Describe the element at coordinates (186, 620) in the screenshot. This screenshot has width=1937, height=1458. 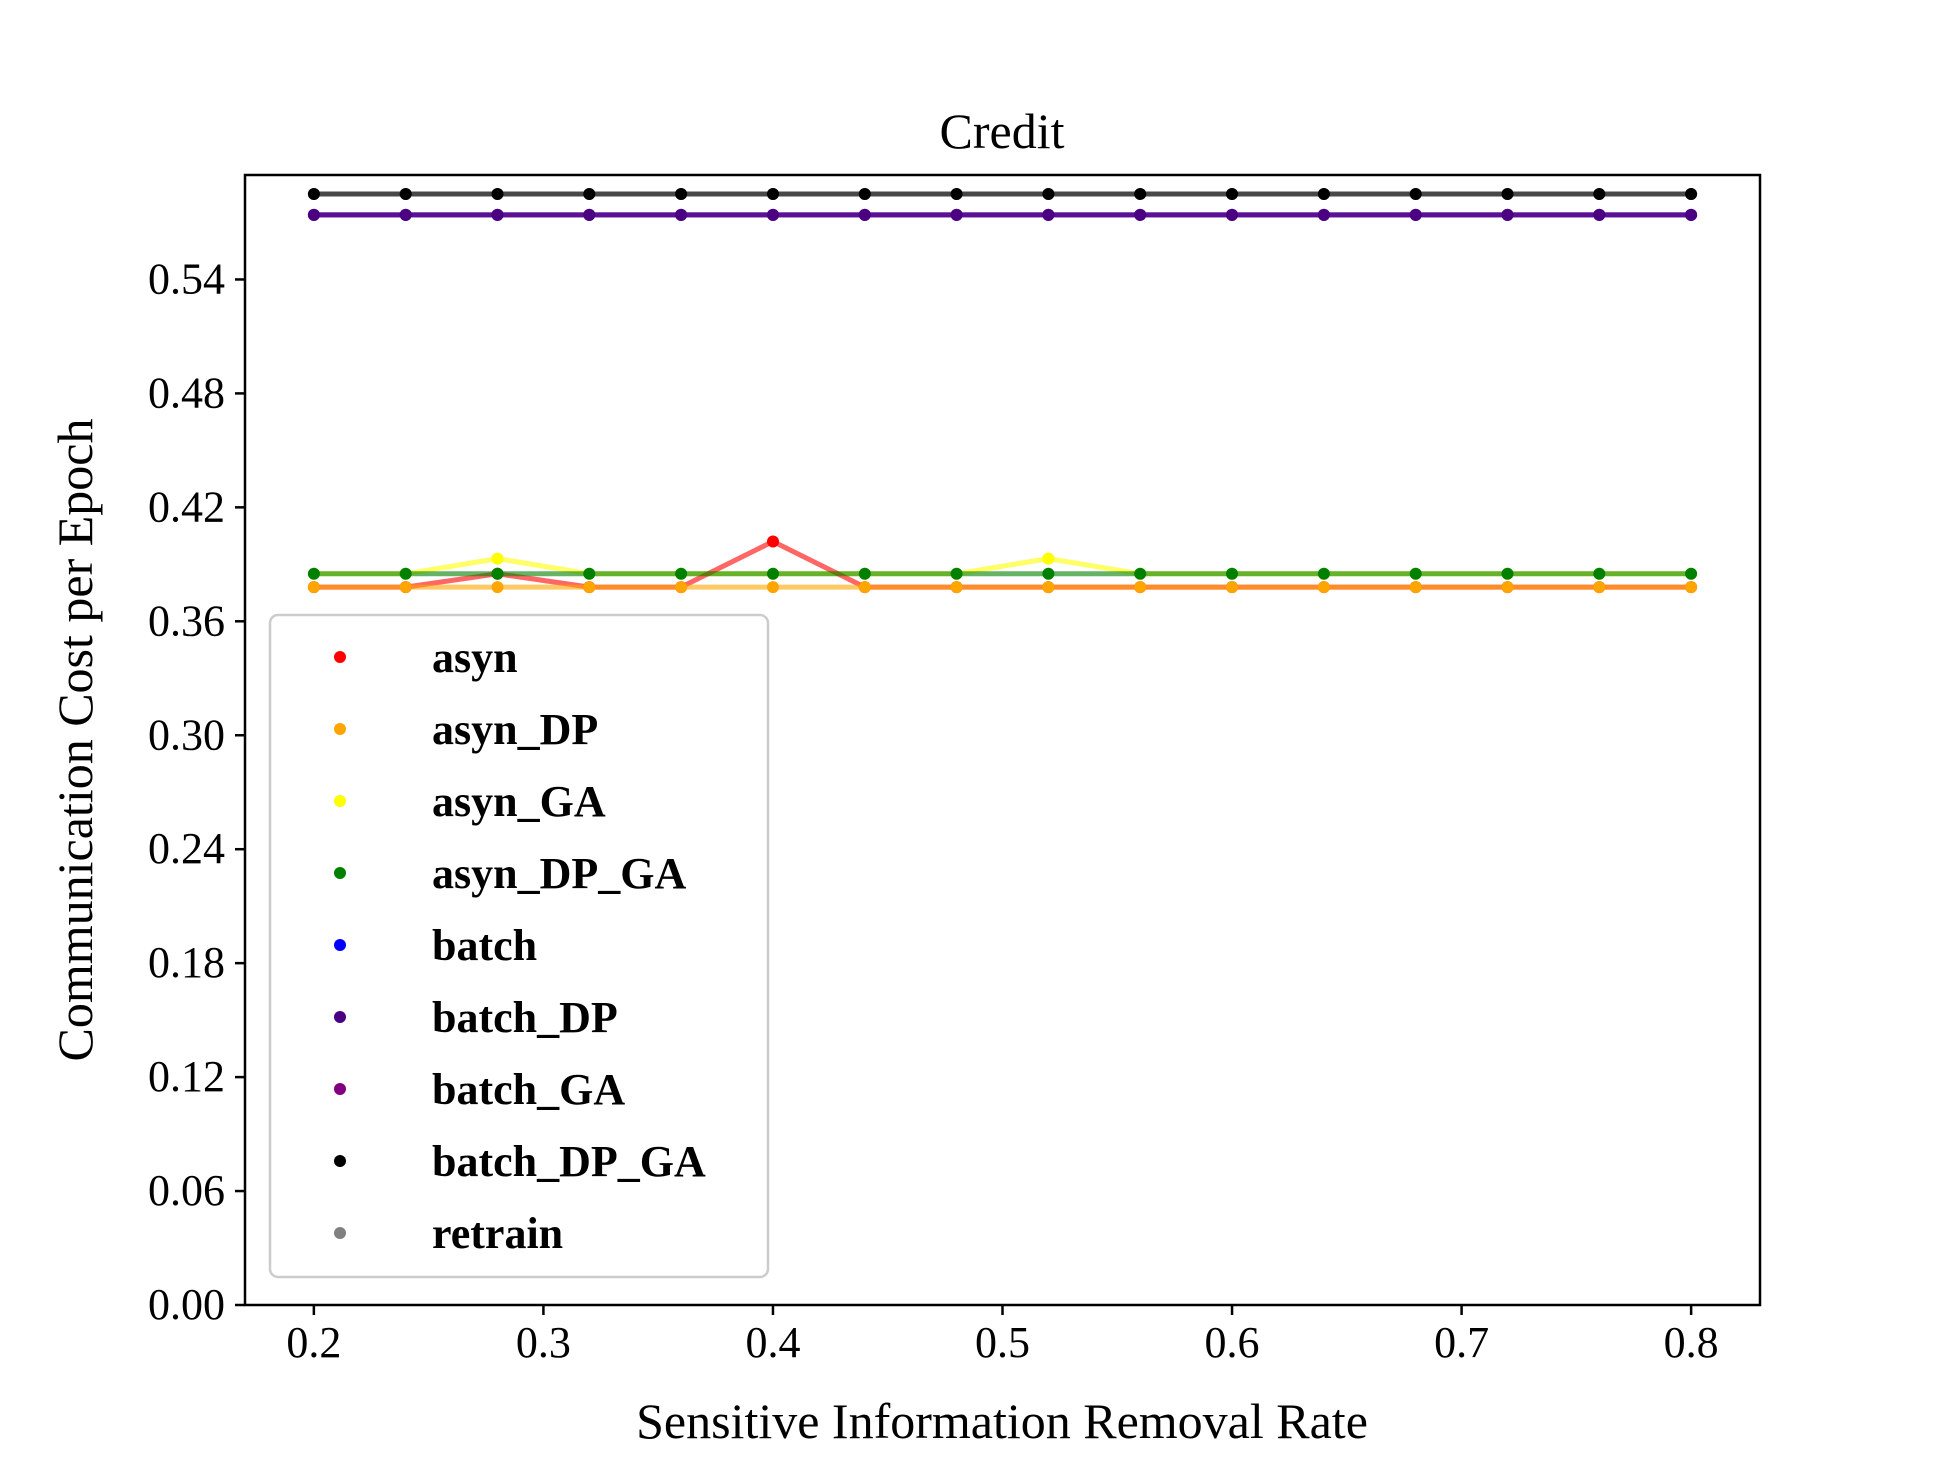
I see `y-tick-label: 0.36` at that location.